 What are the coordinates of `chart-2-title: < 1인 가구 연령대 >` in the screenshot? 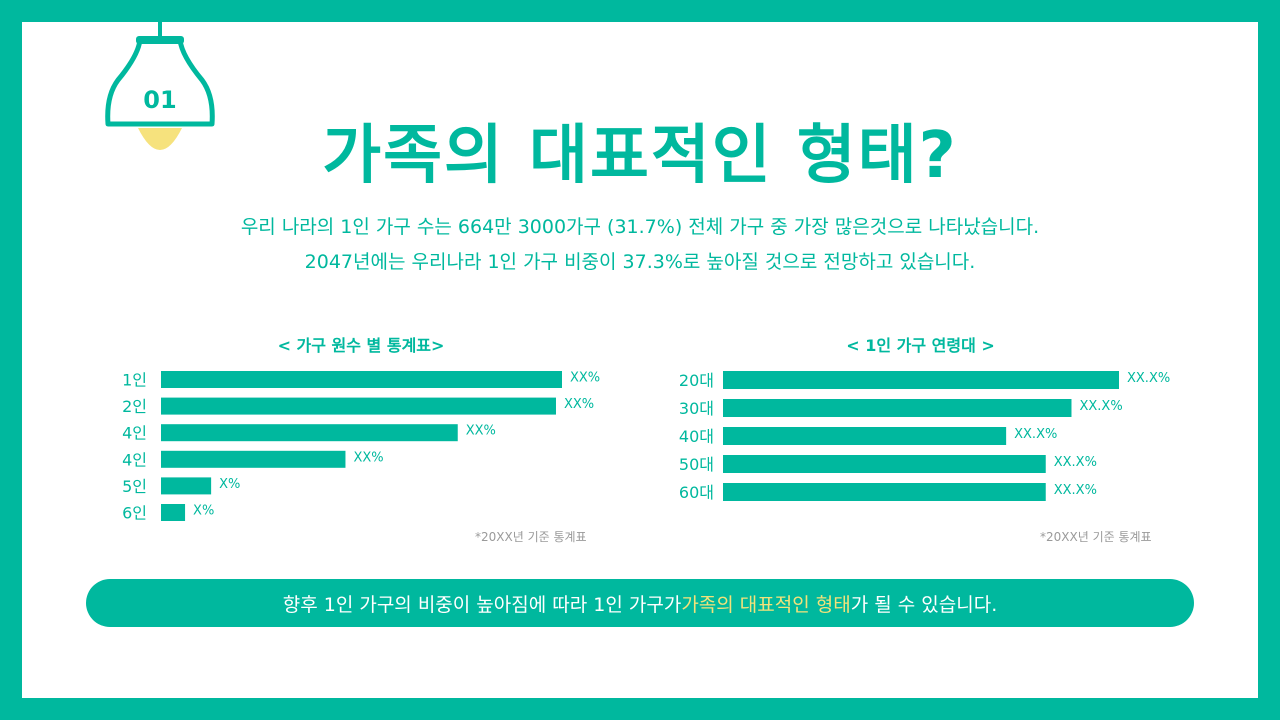 It's located at (920, 345).